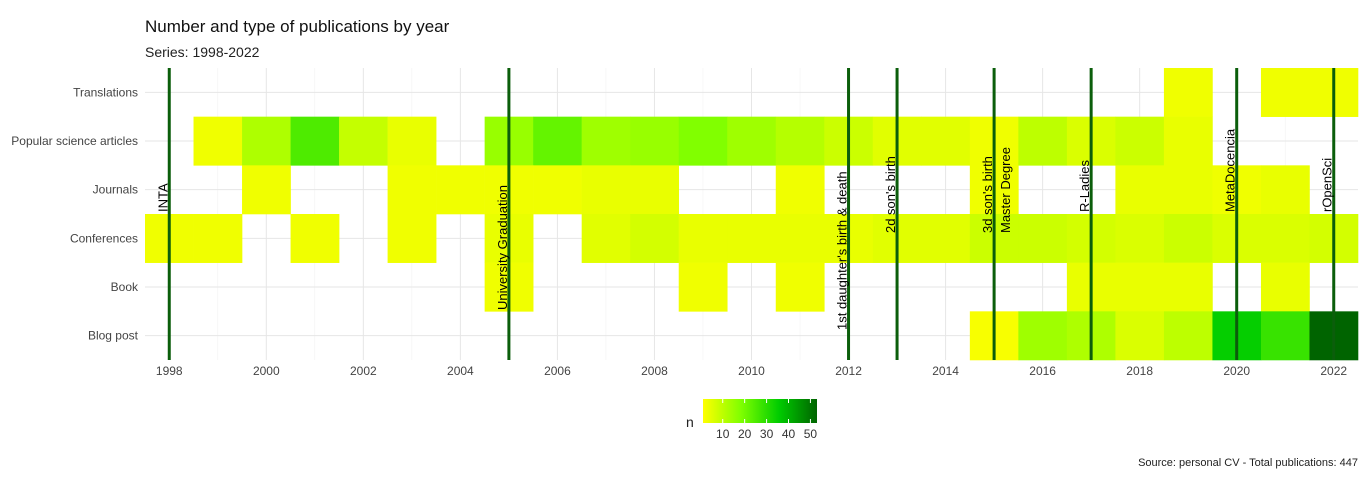 Image resolution: width=1368 pixels, height=489 pixels. I want to click on event-label: 3d son's birth, so click(987, 194).